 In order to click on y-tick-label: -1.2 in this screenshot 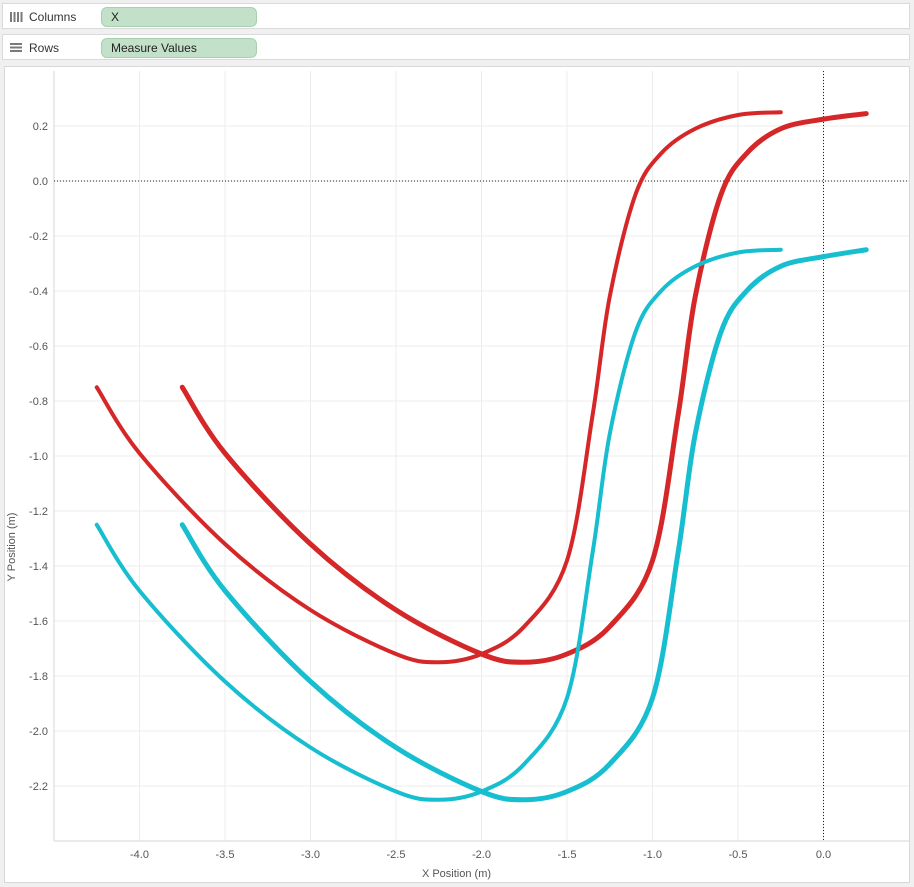, I will do `click(38, 512)`.